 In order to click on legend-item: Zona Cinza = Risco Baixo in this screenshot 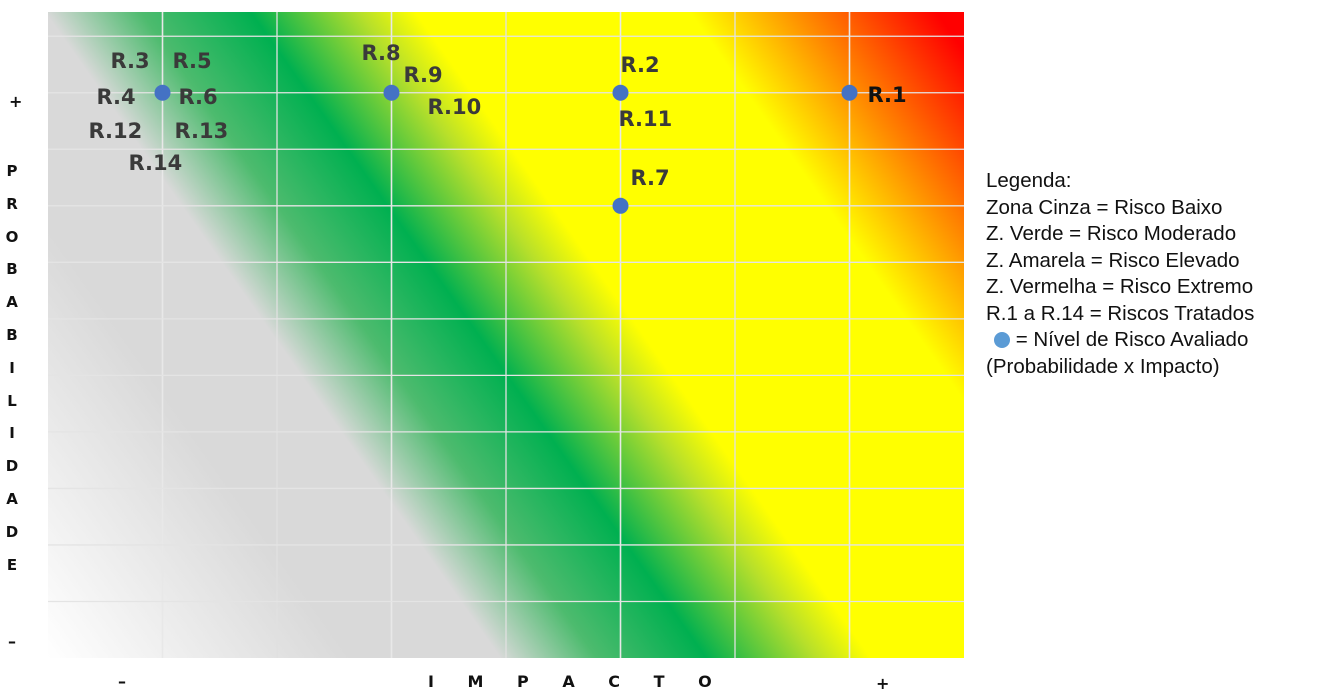, I will do `click(1104, 207)`.